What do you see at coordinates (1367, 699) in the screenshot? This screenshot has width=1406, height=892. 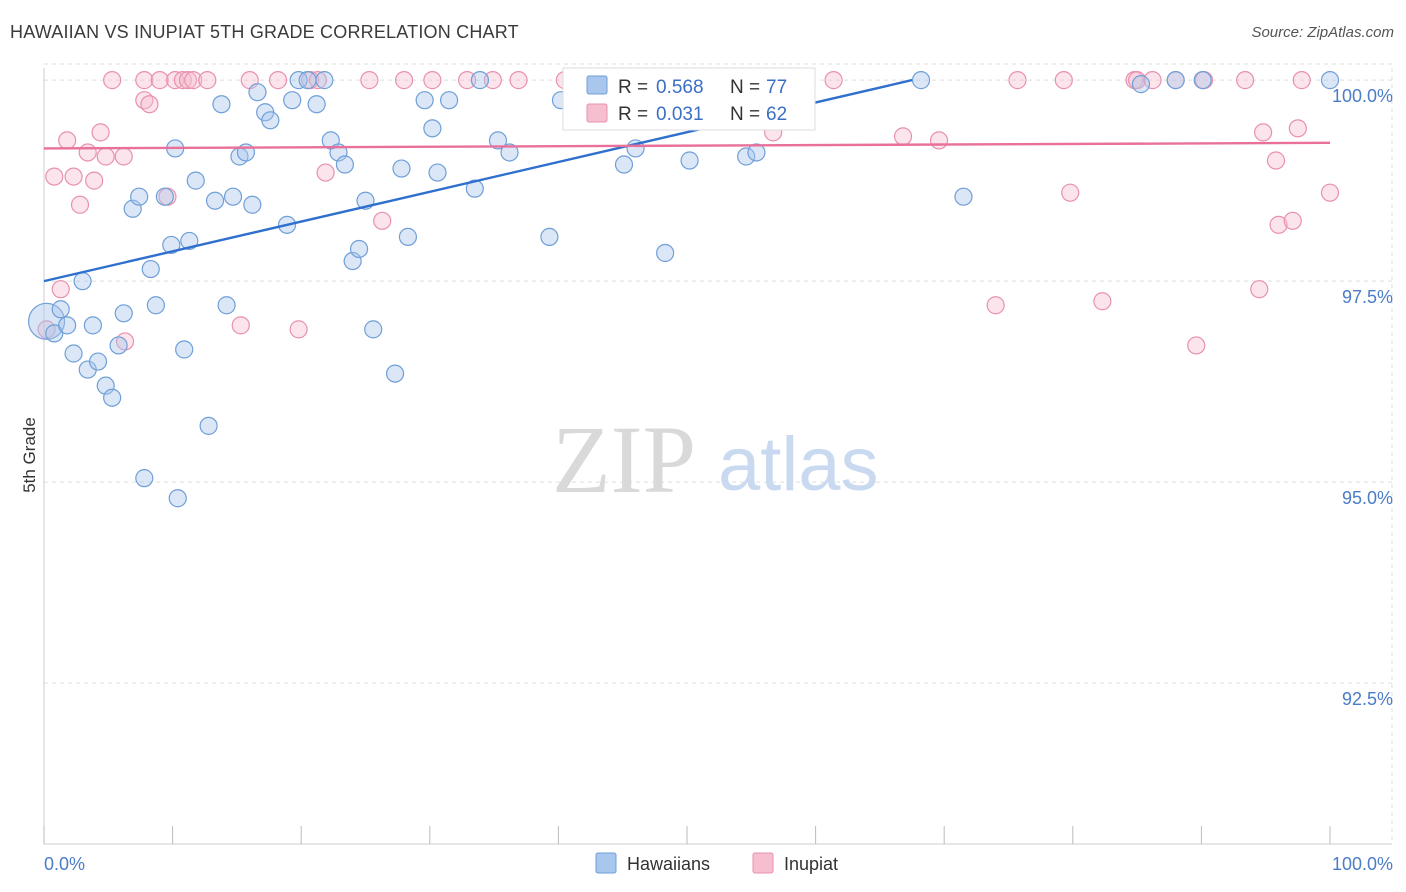 I see `y-tick-label: 92.5%` at bounding box center [1367, 699].